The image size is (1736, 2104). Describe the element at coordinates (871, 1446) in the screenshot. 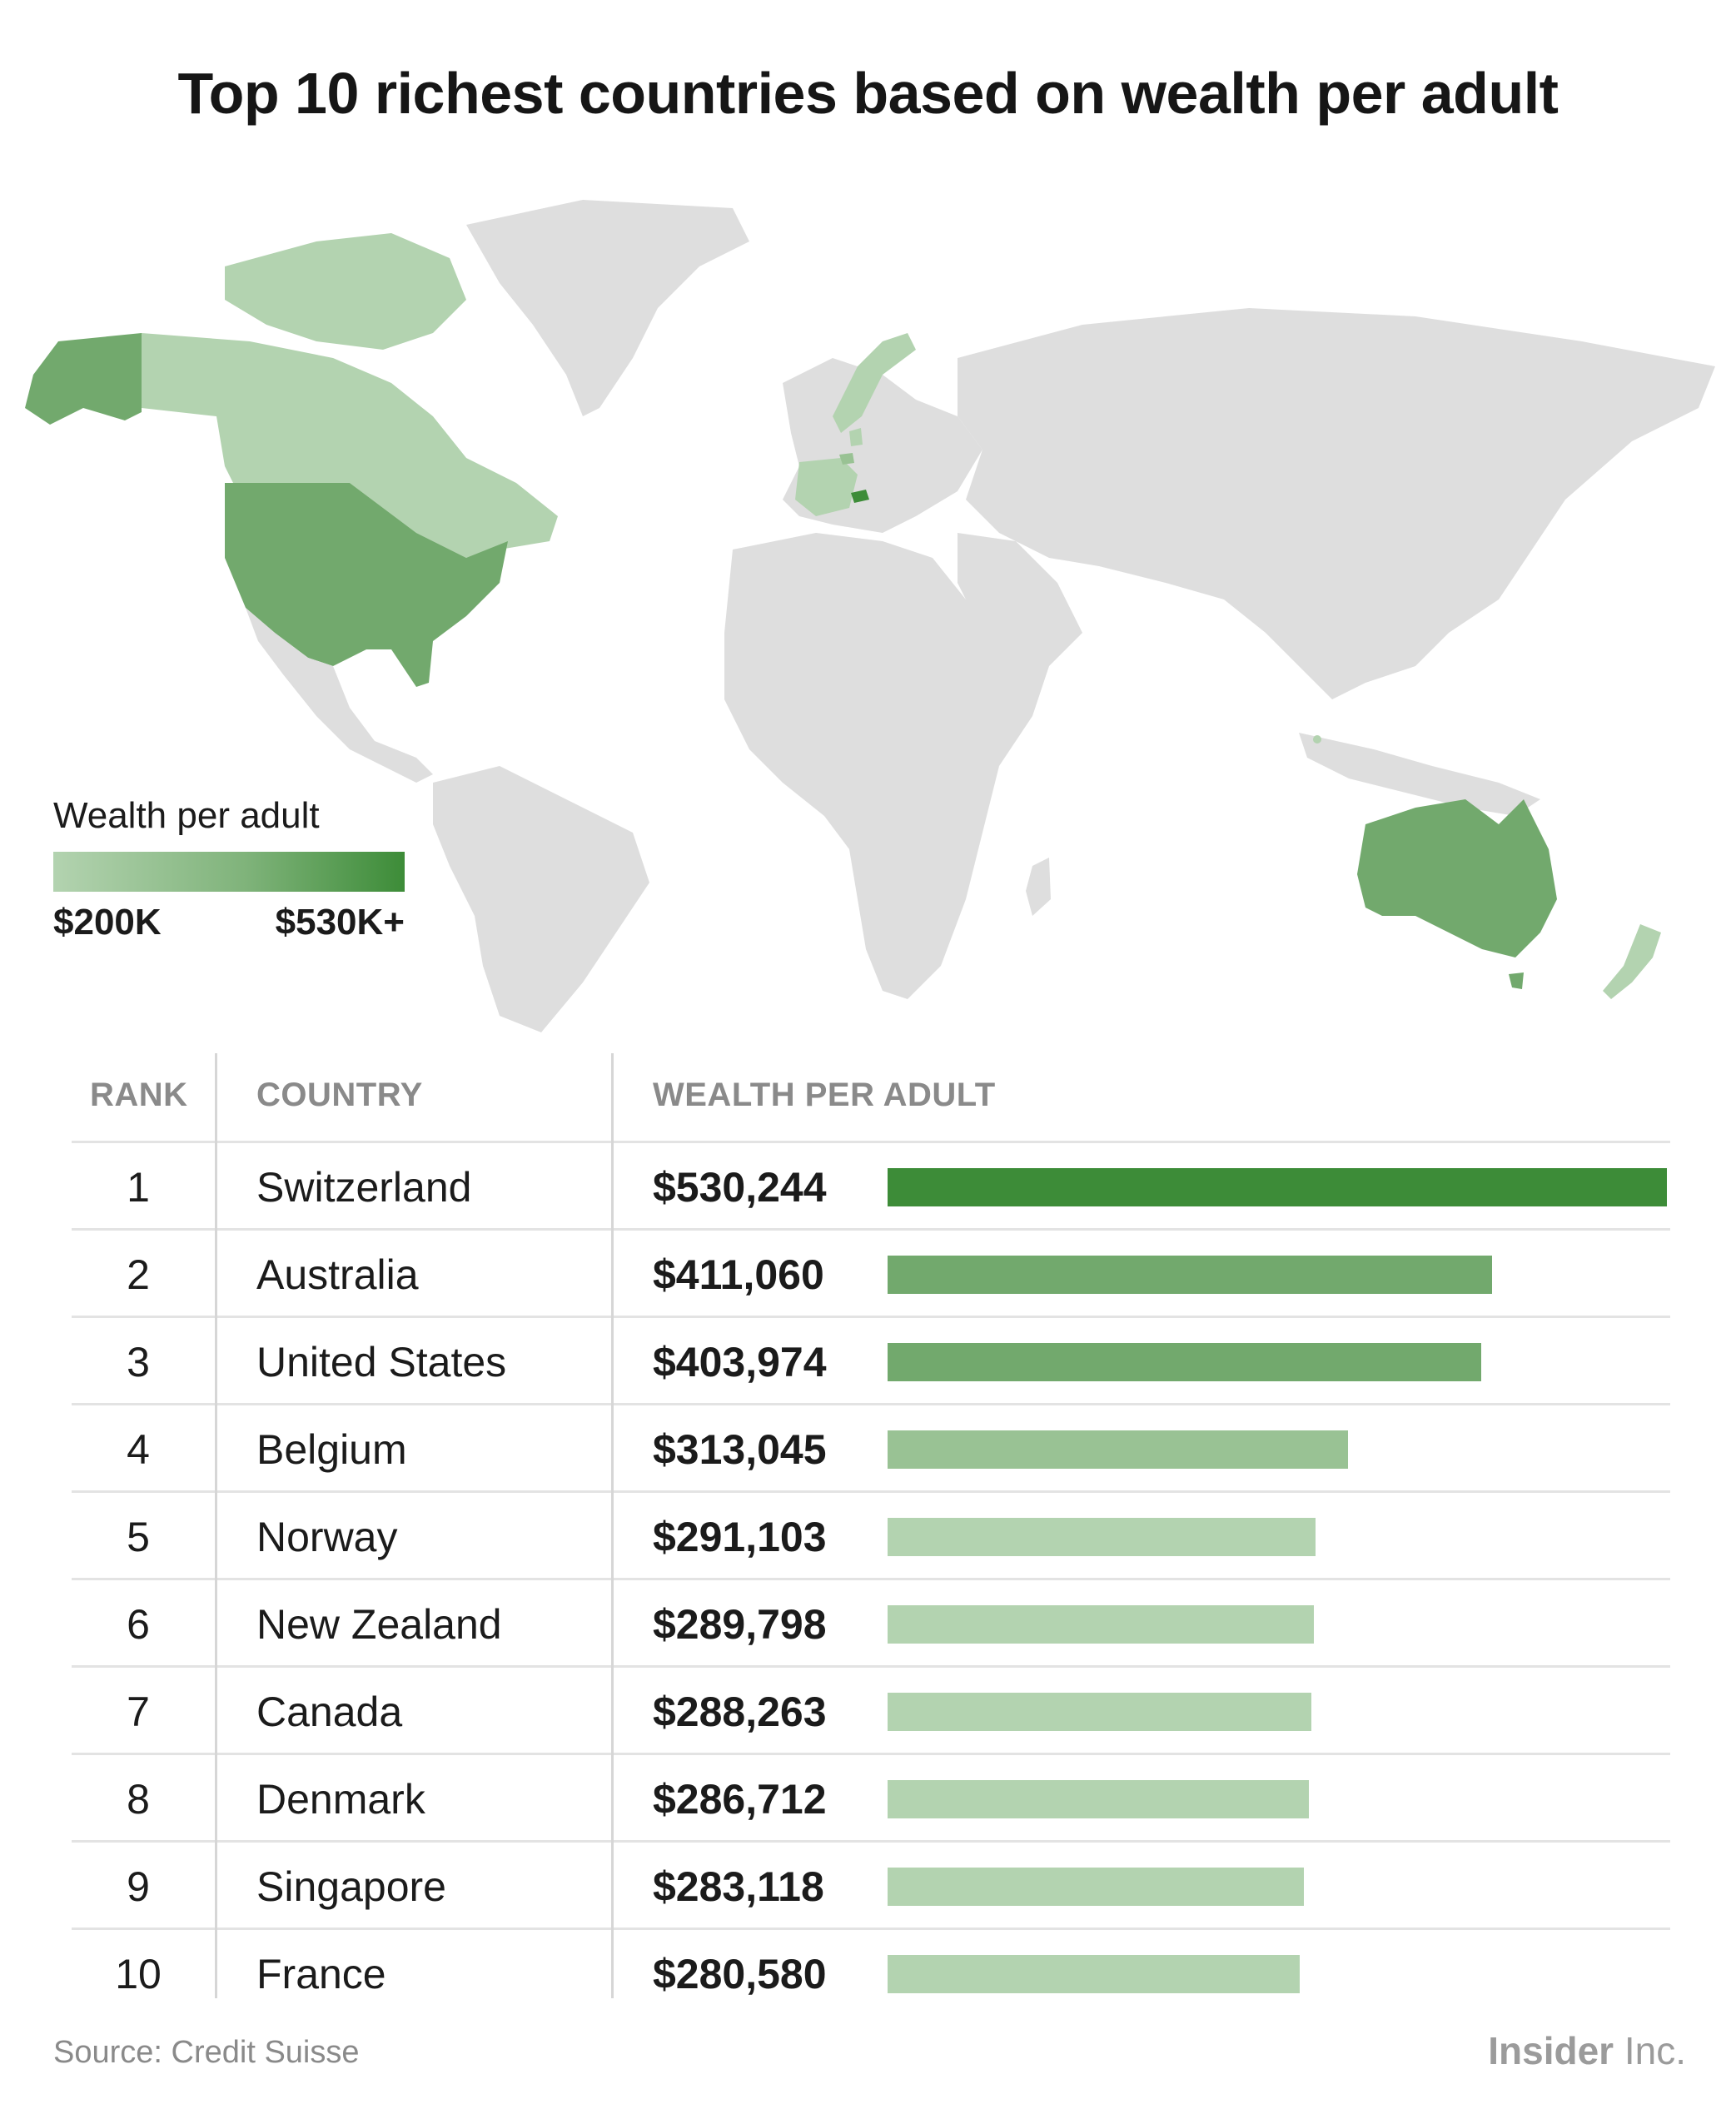

I see `table-row: 4 Belgium $313,045` at that location.